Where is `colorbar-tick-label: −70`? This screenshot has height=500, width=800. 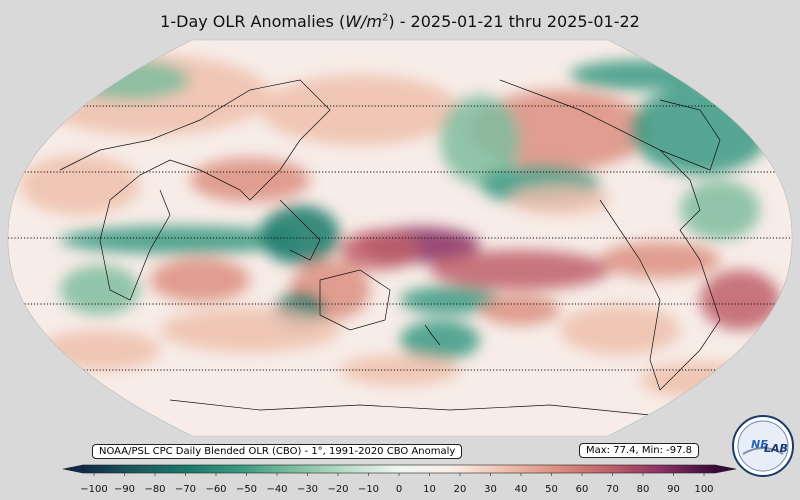 colorbar-tick-label: −70 is located at coordinates (185, 489).